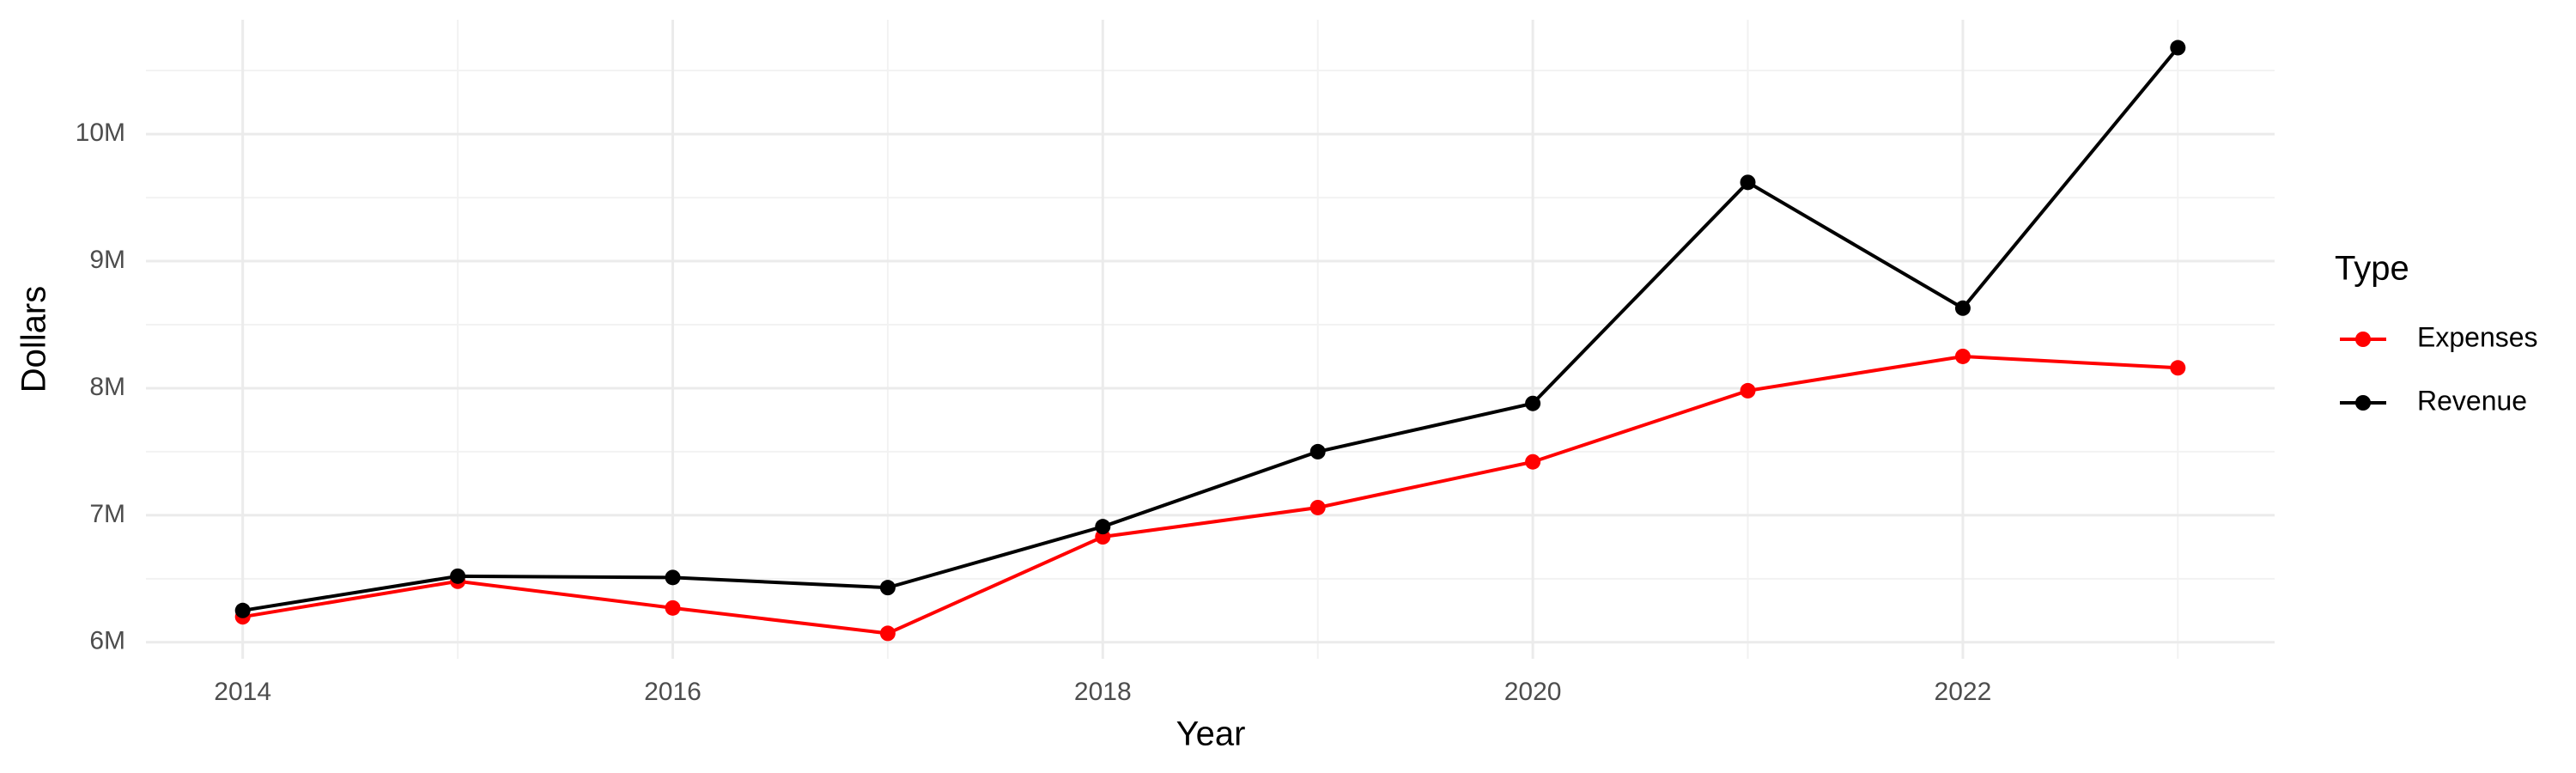  I want to click on y-tick-label: 8M, so click(107, 387).